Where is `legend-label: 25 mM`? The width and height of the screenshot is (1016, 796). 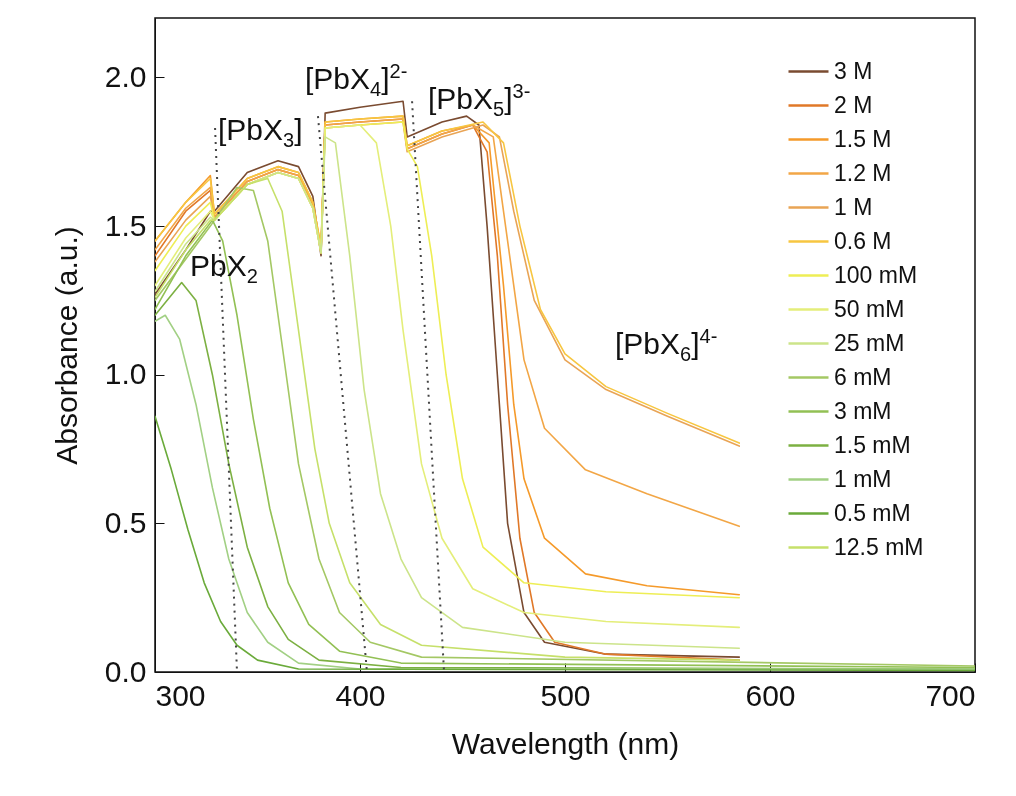 legend-label: 25 mM is located at coordinates (869, 342).